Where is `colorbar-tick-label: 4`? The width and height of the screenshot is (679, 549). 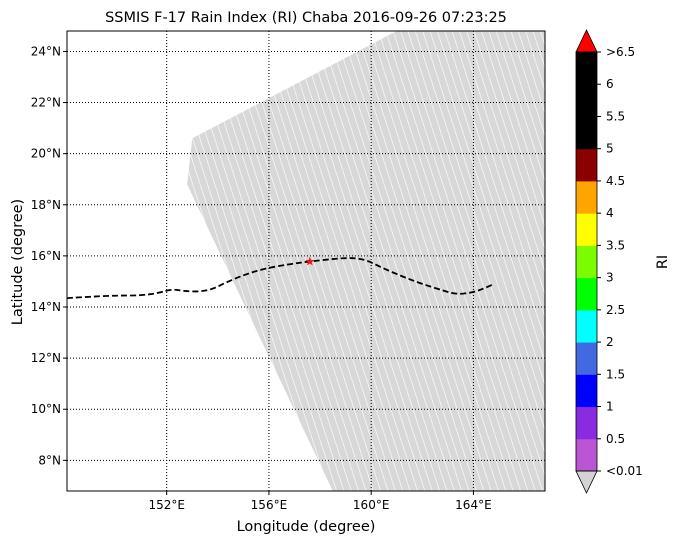
colorbar-tick-label: 4 is located at coordinates (610, 213).